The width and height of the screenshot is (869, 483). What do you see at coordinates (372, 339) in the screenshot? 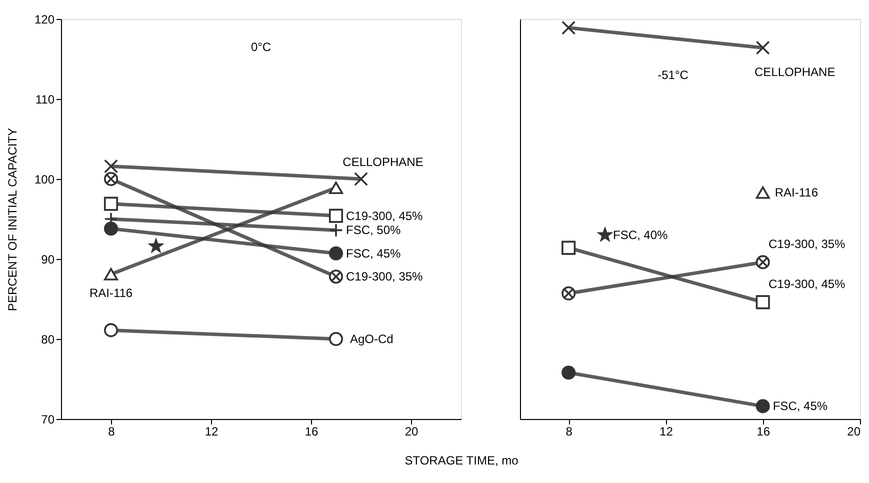
I see `series-label: AgO-Cd` at bounding box center [372, 339].